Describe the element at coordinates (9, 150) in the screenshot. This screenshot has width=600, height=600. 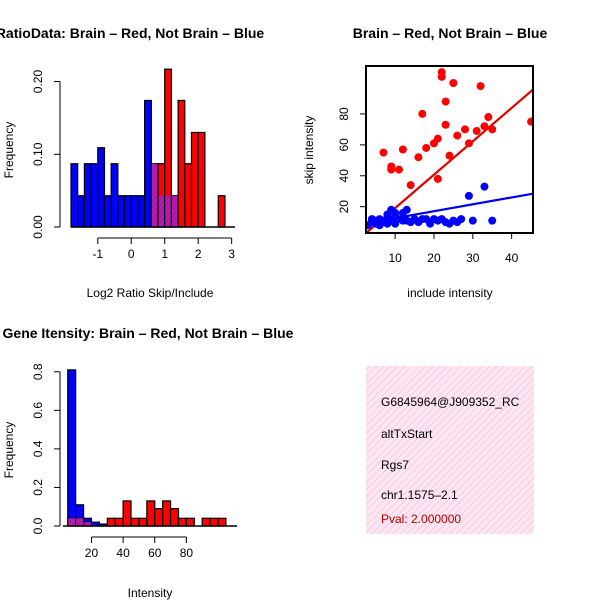
I see `ratio-histogram-ylabel: Frequency` at that location.